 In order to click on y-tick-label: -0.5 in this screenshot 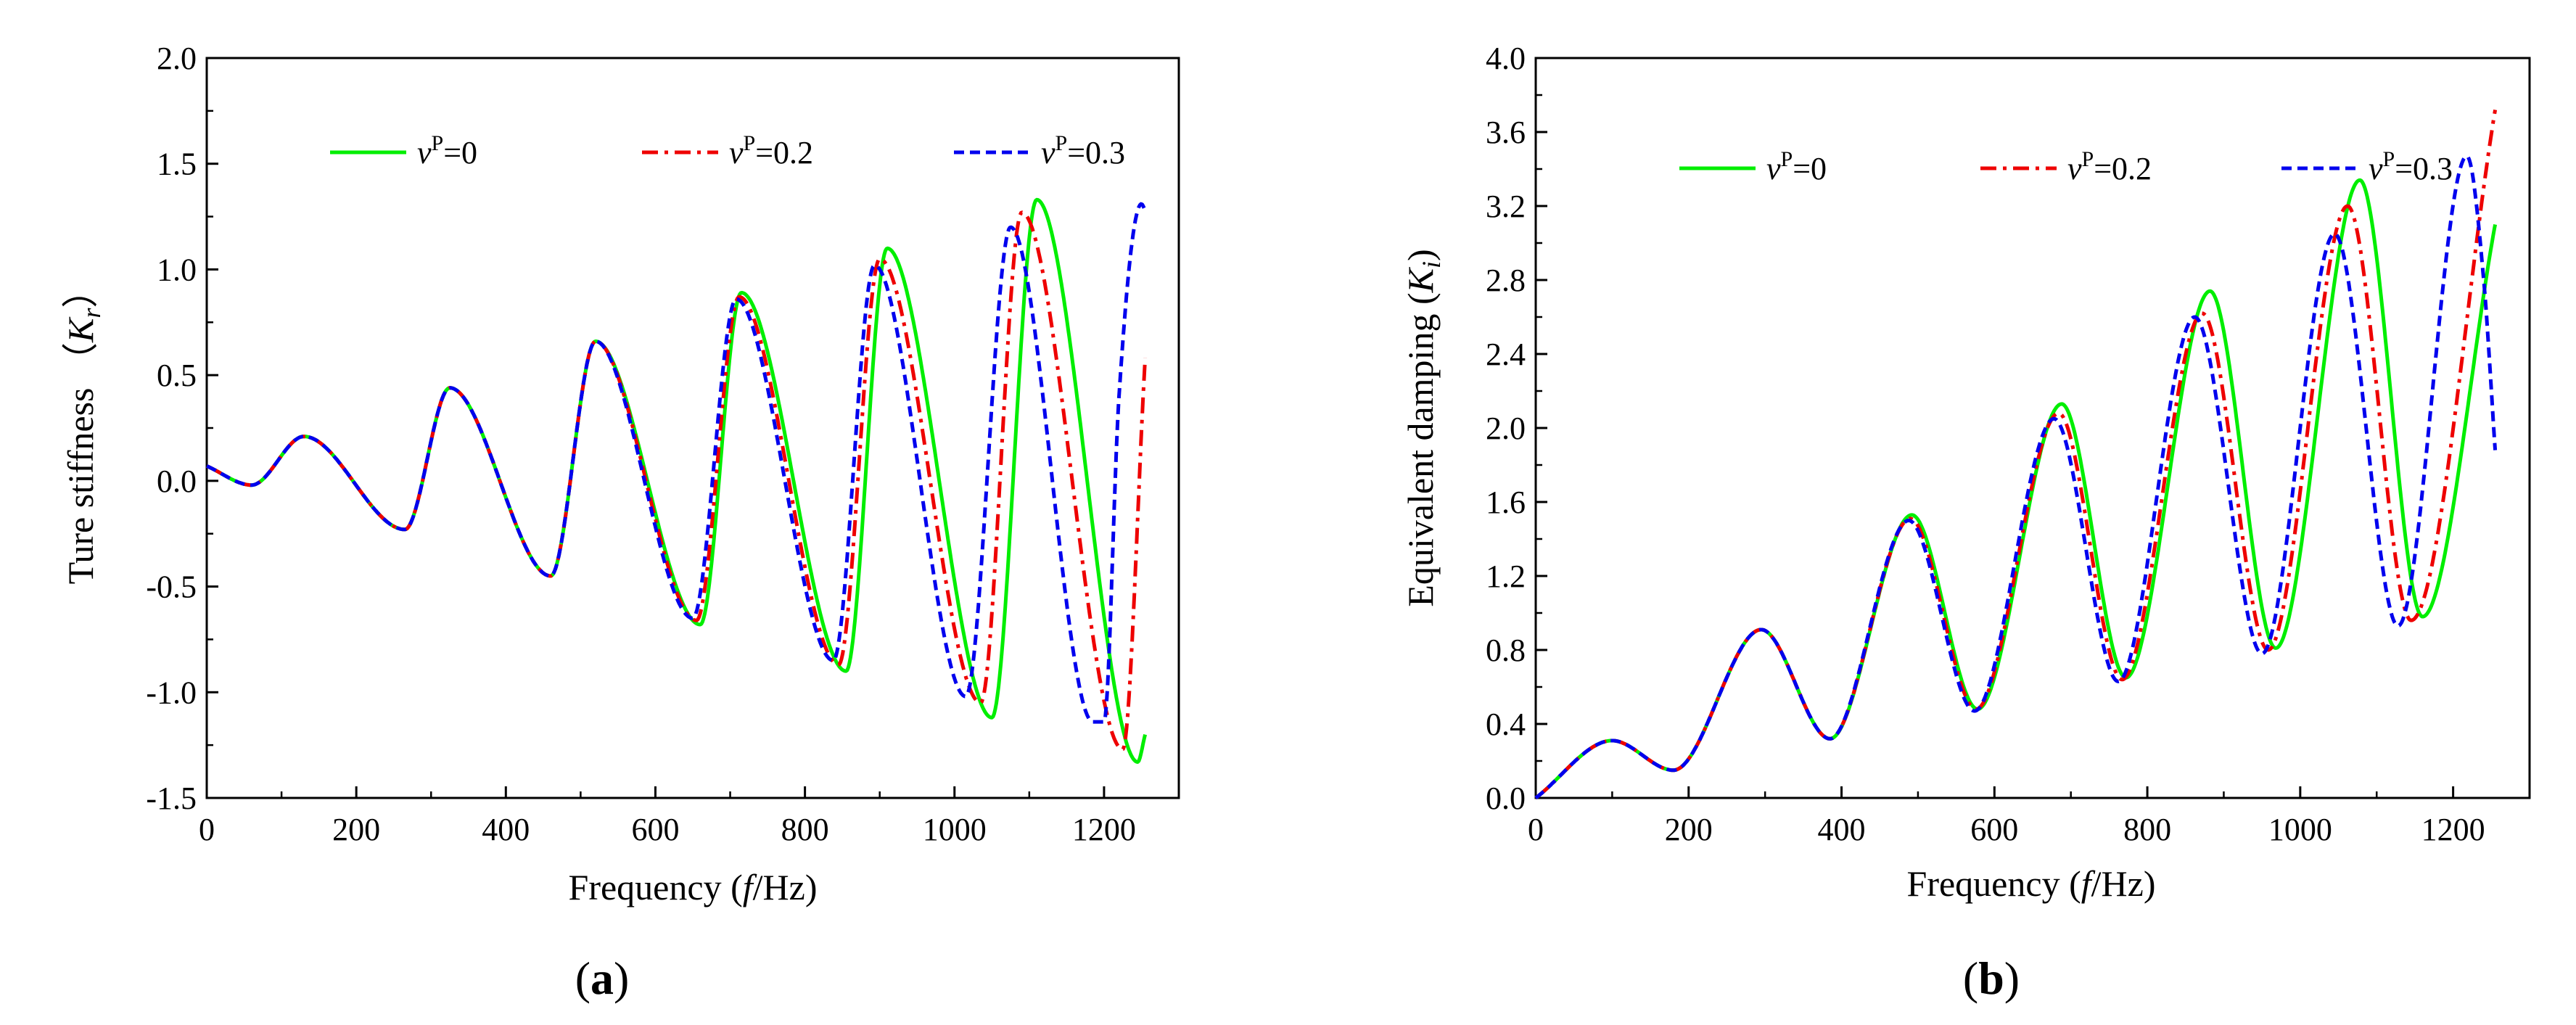, I will do `click(171, 587)`.